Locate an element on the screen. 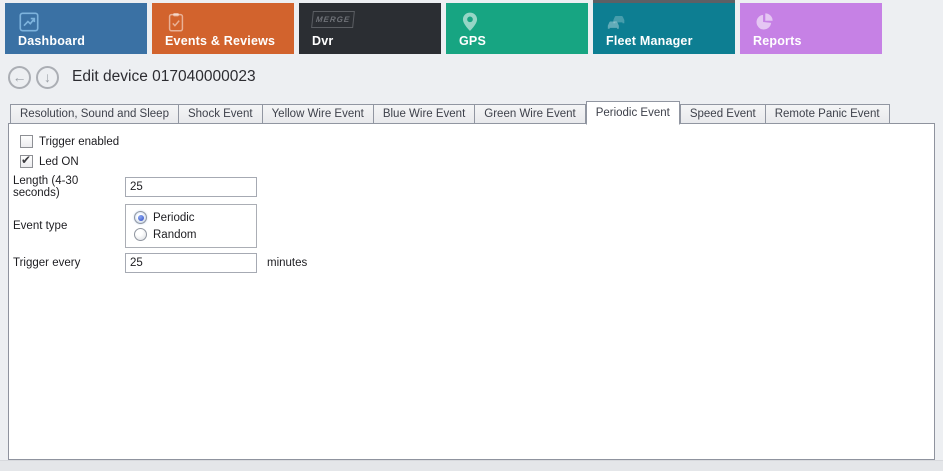 The image size is (943, 471). random-radio is located at coordinates (140, 234).